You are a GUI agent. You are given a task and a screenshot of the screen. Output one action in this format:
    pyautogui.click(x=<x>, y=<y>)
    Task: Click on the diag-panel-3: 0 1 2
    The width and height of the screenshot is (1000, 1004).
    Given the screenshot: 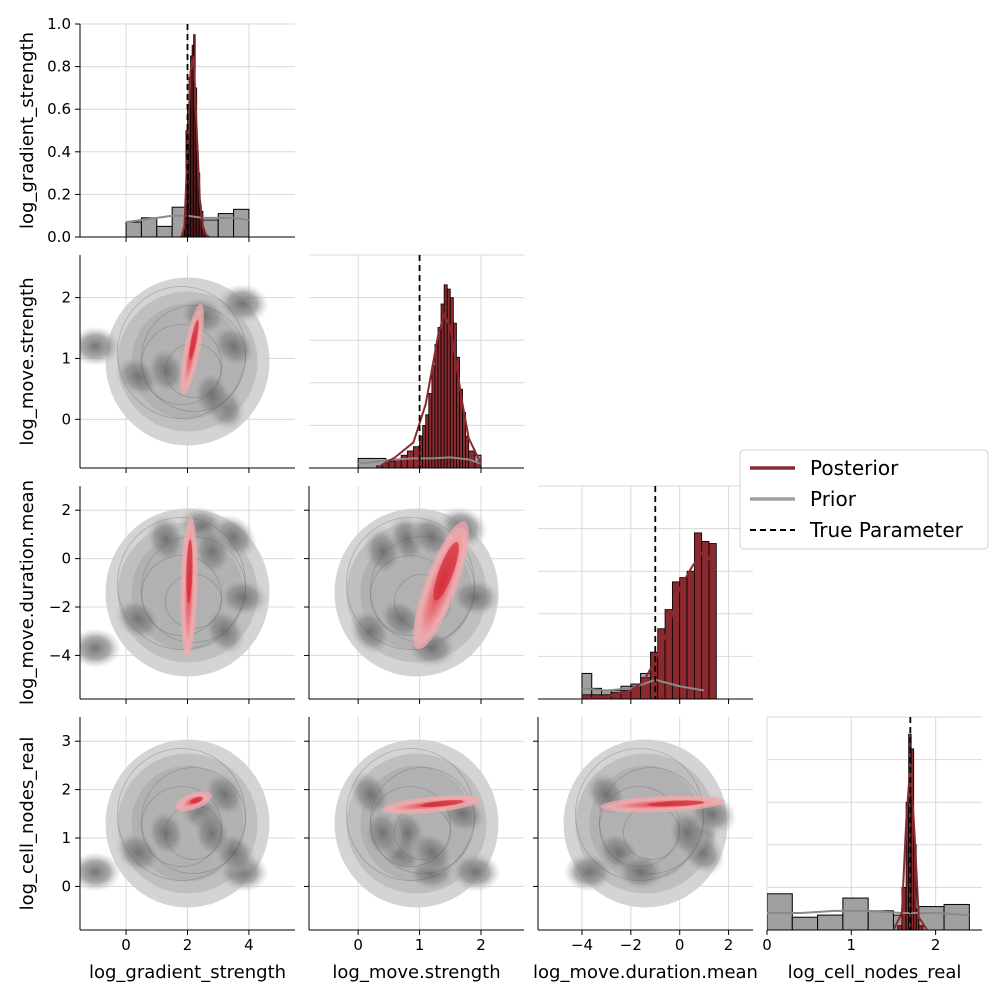 What is the action you would take?
    pyautogui.click(x=872, y=835)
    